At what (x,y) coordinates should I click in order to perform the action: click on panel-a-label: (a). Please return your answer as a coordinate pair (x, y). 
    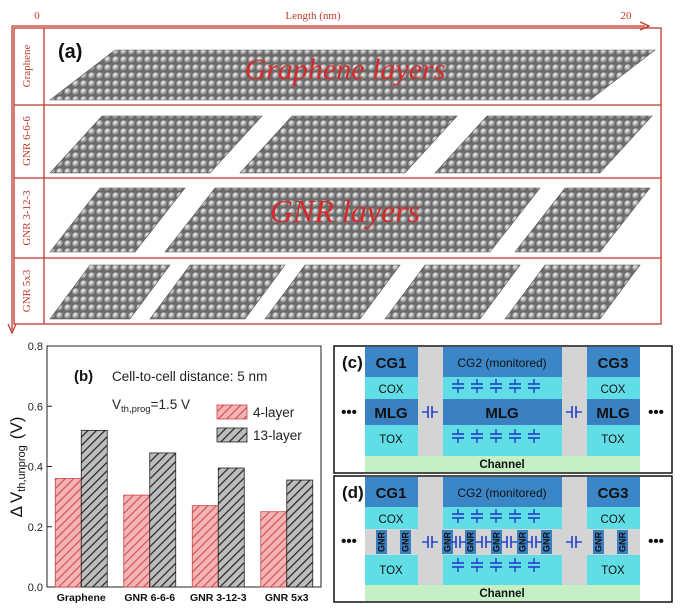
    Looking at the image, I should click on (70, 52).